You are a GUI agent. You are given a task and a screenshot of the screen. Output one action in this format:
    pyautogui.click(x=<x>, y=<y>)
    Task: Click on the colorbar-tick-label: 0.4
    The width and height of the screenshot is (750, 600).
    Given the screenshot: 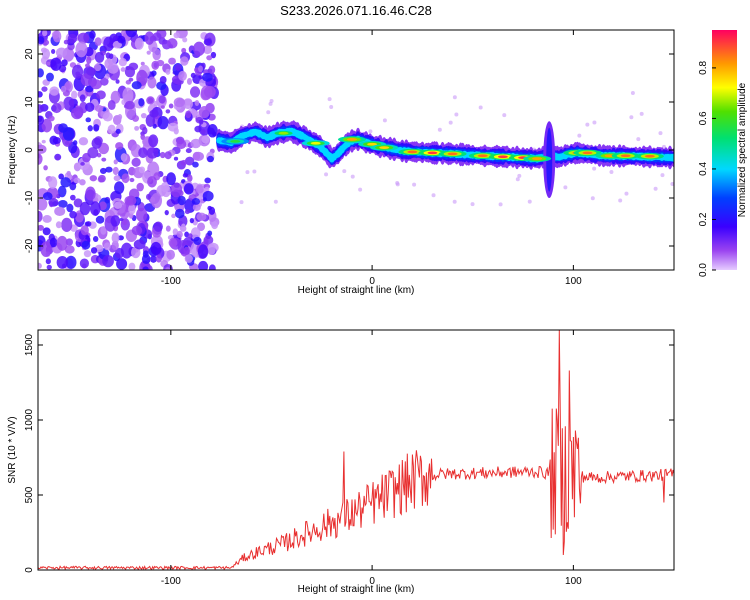 What is the action you would take?
    pyautogui.click(x=703, y=169)
    